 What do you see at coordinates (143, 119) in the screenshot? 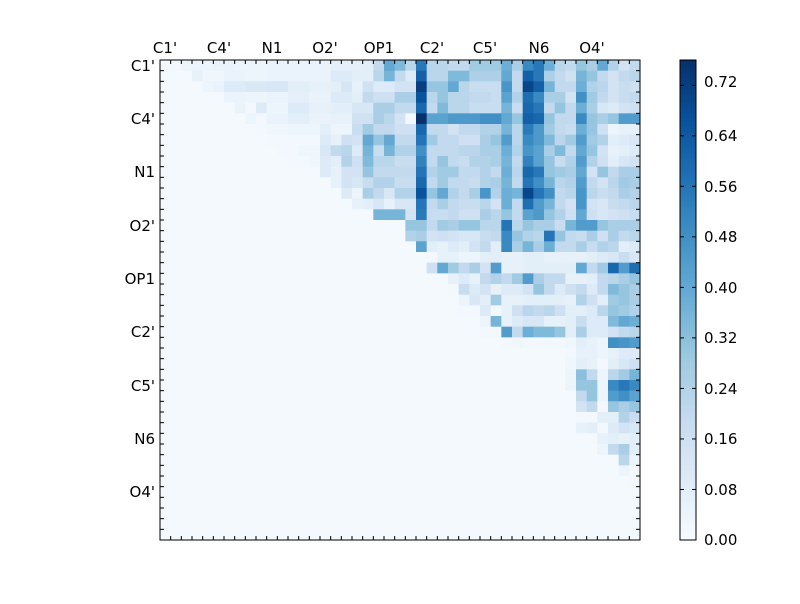
I see `y-tick-label: C4'` at bounding box center [143, 119].